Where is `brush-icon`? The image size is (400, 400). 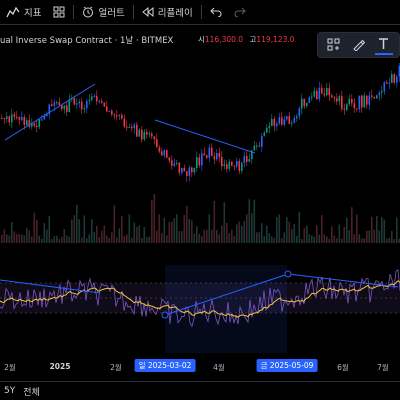 brush-icon is located at coordinates (359, 45).